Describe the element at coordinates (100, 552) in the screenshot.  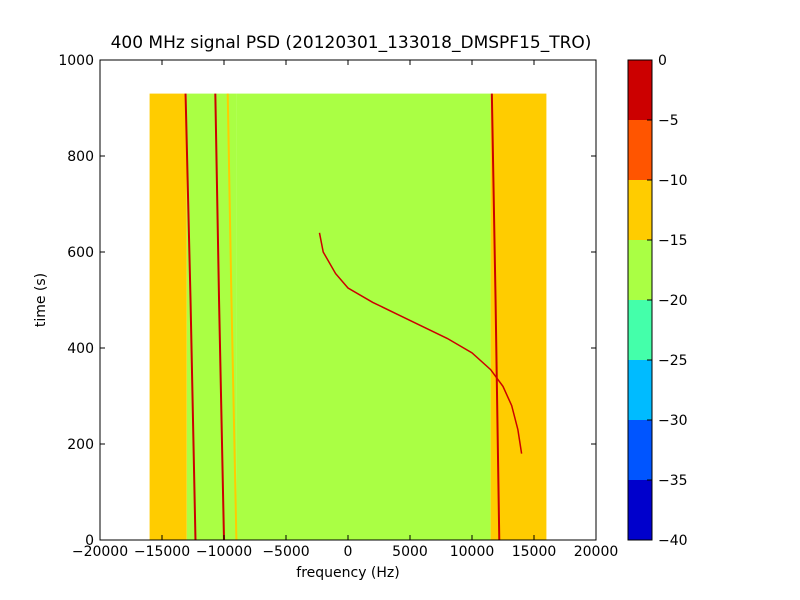
I see `x-tick-label: −20000` at that location.